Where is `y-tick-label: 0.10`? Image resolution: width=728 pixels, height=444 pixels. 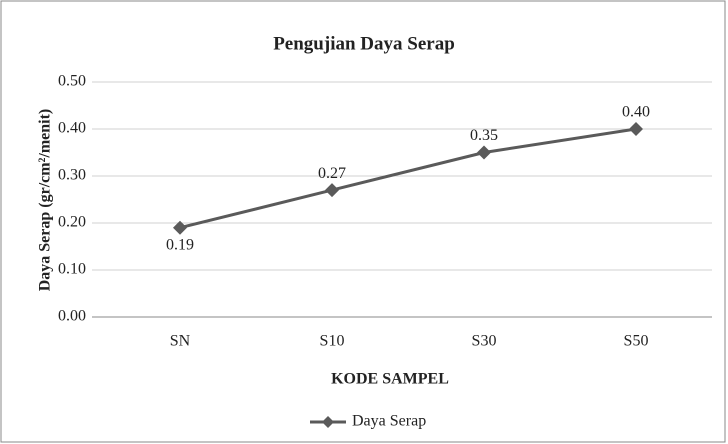 y-tick-label: 0.10 is located at coordinates (72, 269).